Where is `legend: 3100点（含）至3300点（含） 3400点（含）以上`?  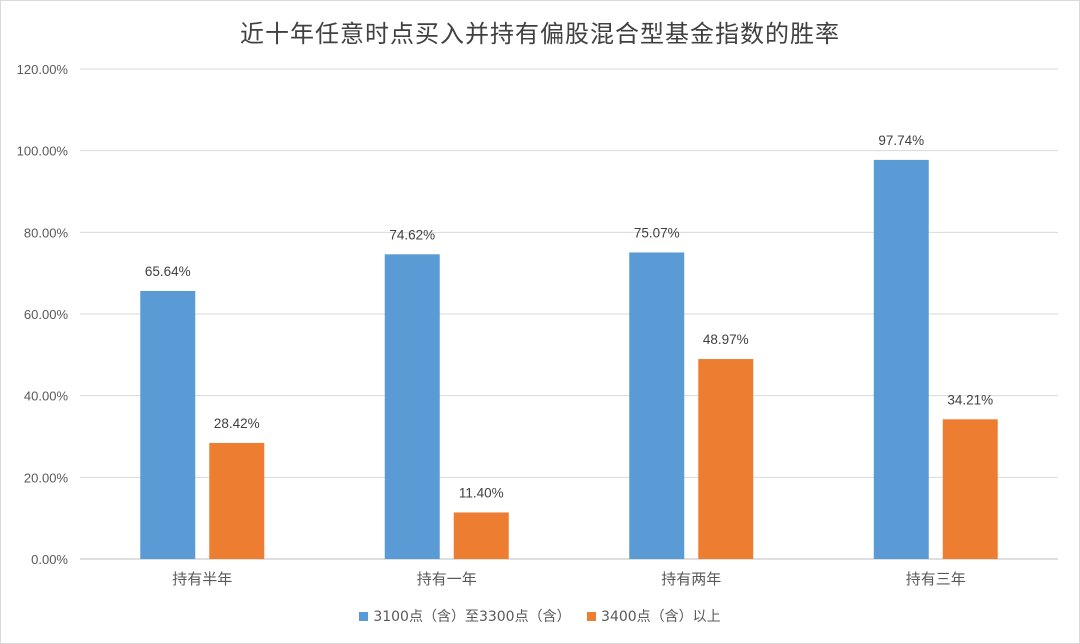 legend: 3100点（含）至3300点（含） 3400点（含）以上 is located at coordinates (540, 616).